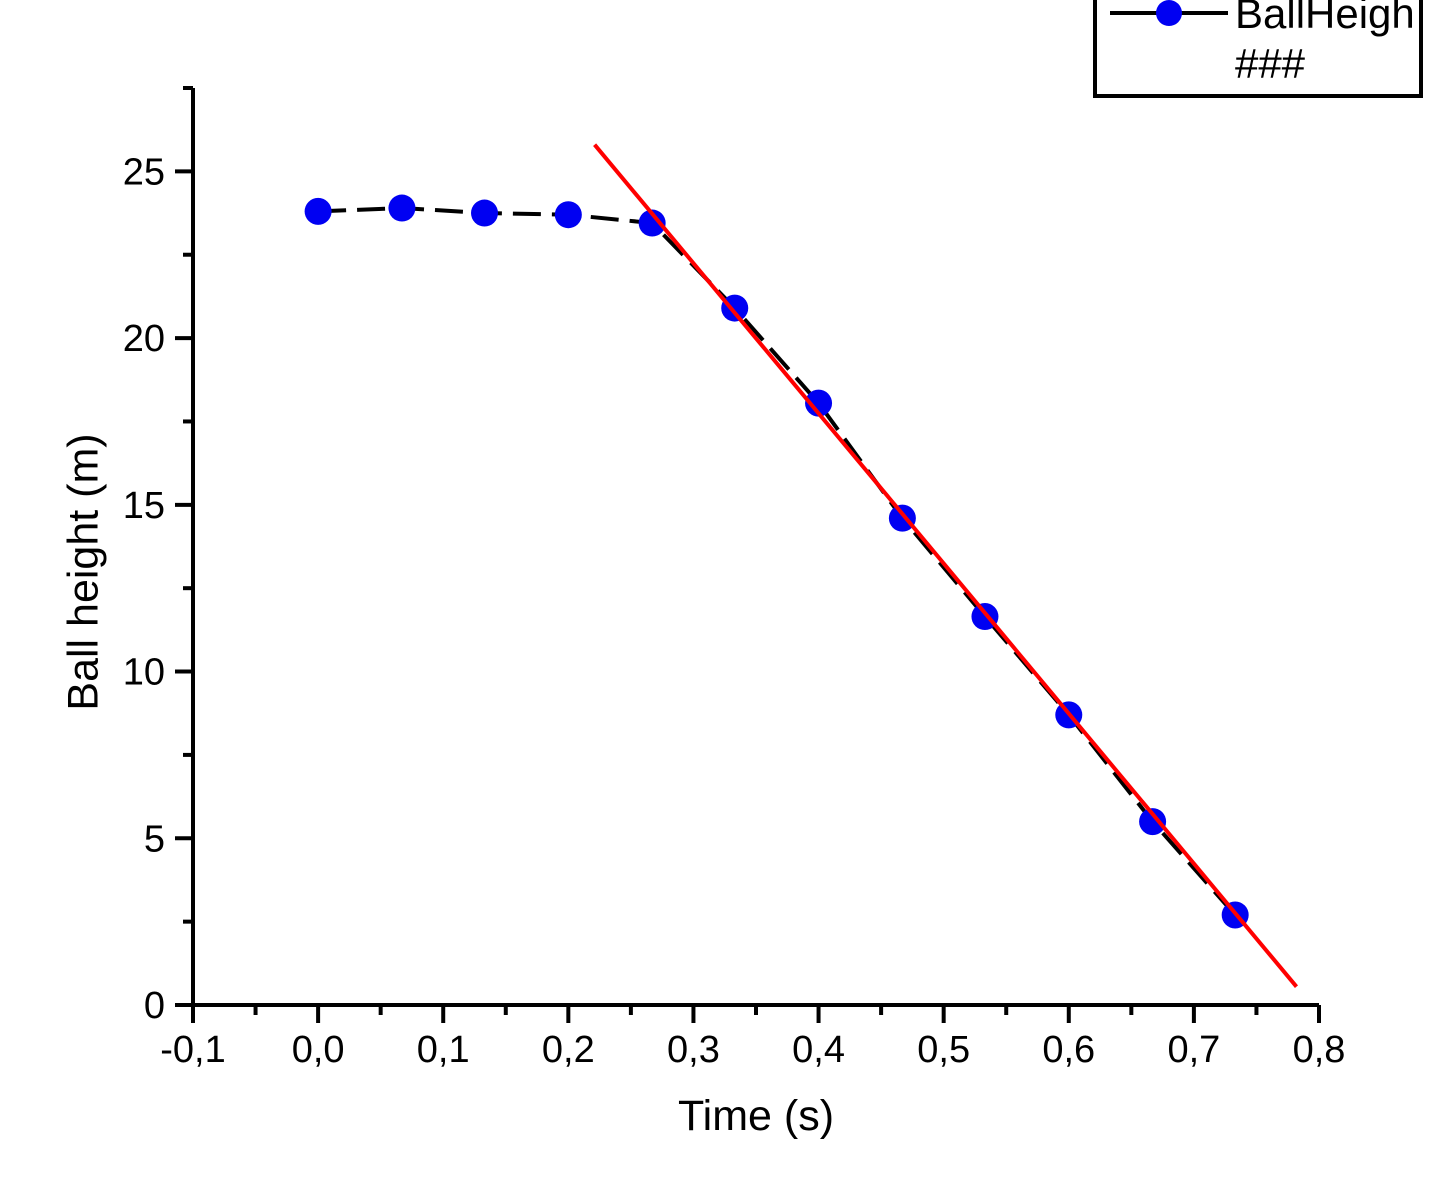 The image size is (1440, 1185). Describe the element at coordinates (144, 506) in the screenshot. I see `y-tick-label: 15` at that location.